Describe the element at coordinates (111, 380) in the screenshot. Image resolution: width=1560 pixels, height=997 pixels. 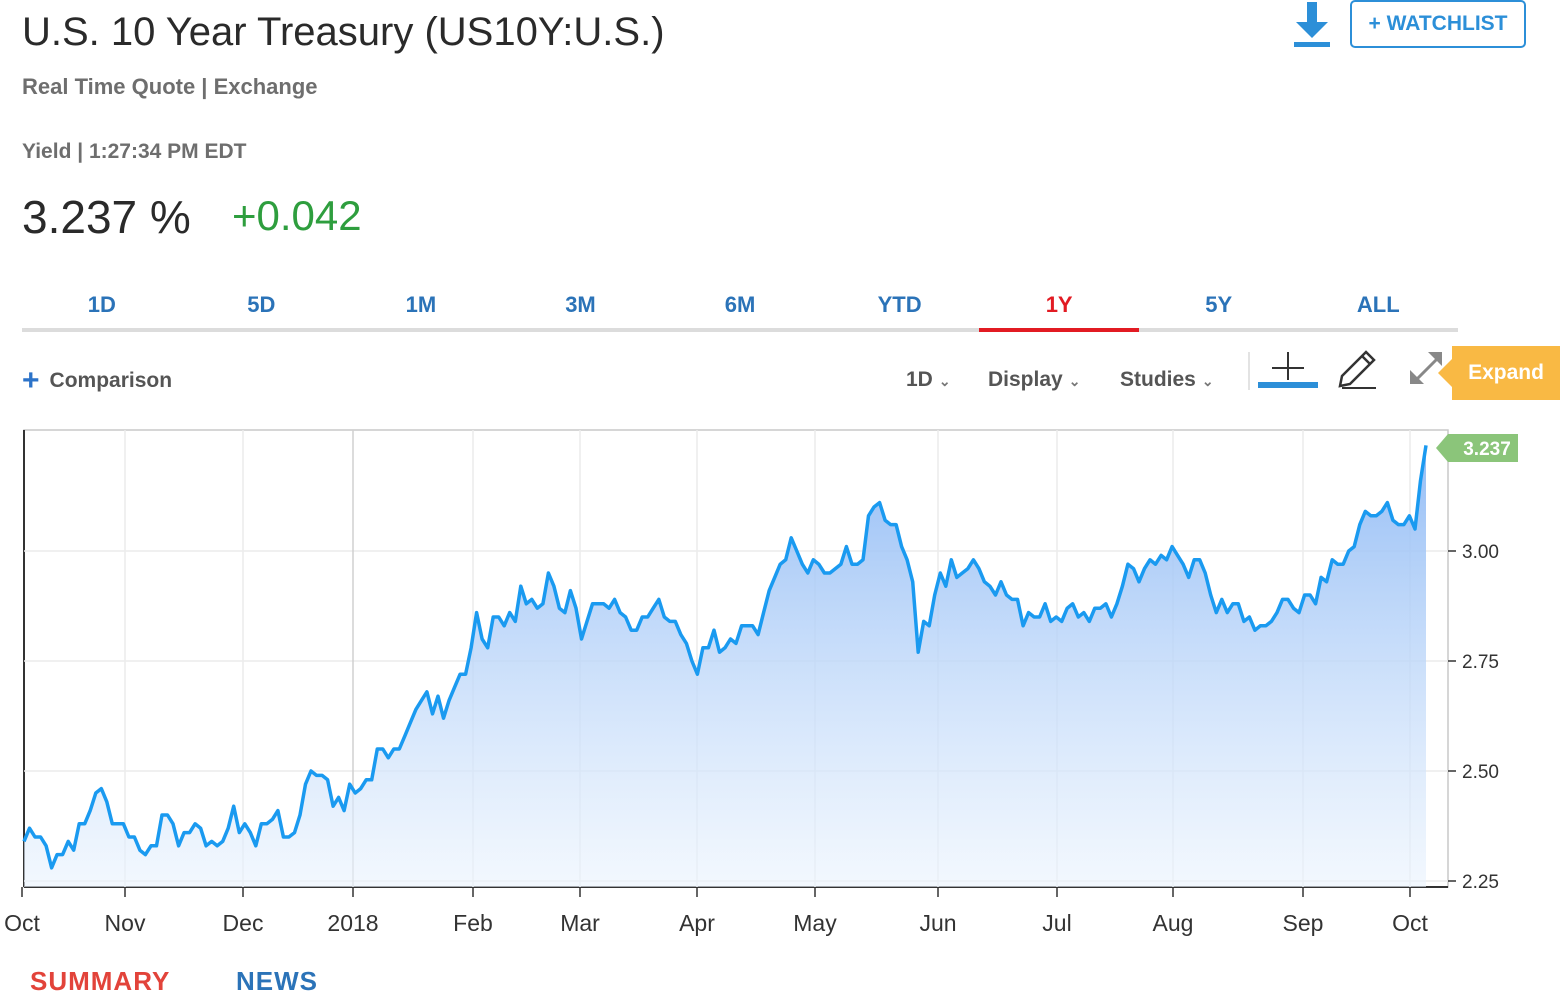
I see `comparison-label: Comparison` at that location.